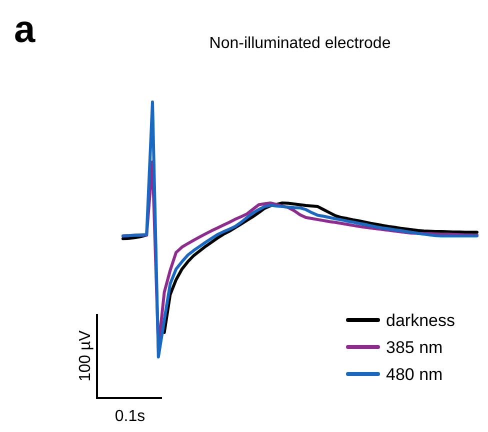  What do you see at coordinates (25, 30) in the screenshot?
I see `text: a` at bounding box center [25, 30].